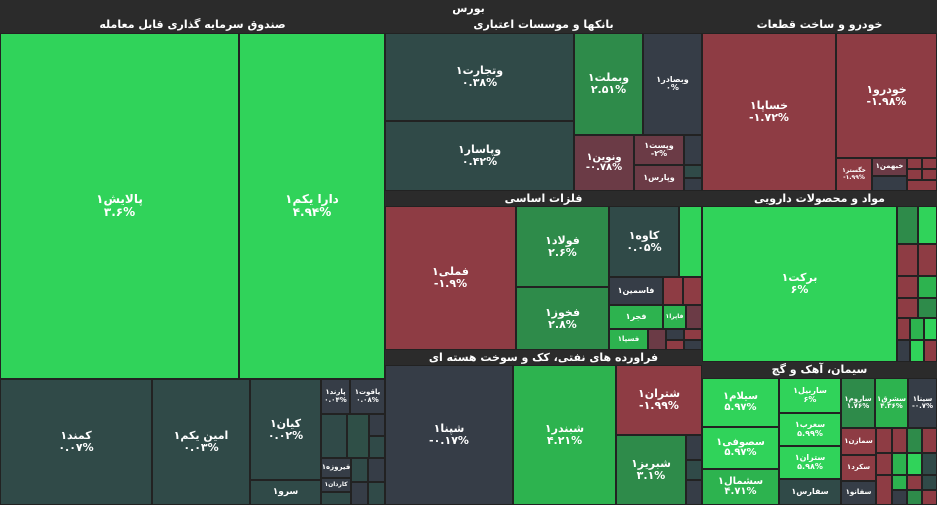 This screenshot has height=505, width=937. What do you see at coordinates (543, 198) in the screenshot?
I see `sector-header-metals: فلزات اساسی` at bounding box center [543, 198].